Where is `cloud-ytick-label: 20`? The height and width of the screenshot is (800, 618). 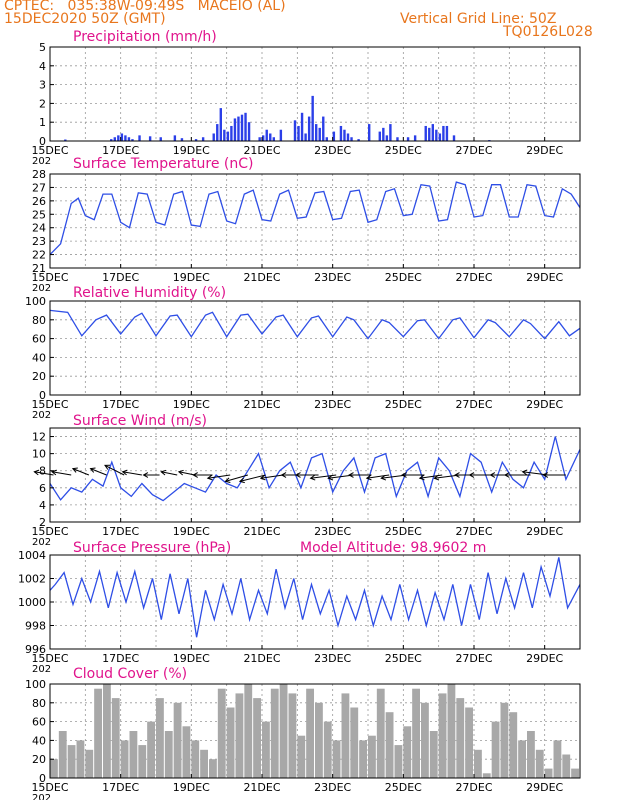
cloud-ytick-label: 20 is located at coordinates (39, 759).